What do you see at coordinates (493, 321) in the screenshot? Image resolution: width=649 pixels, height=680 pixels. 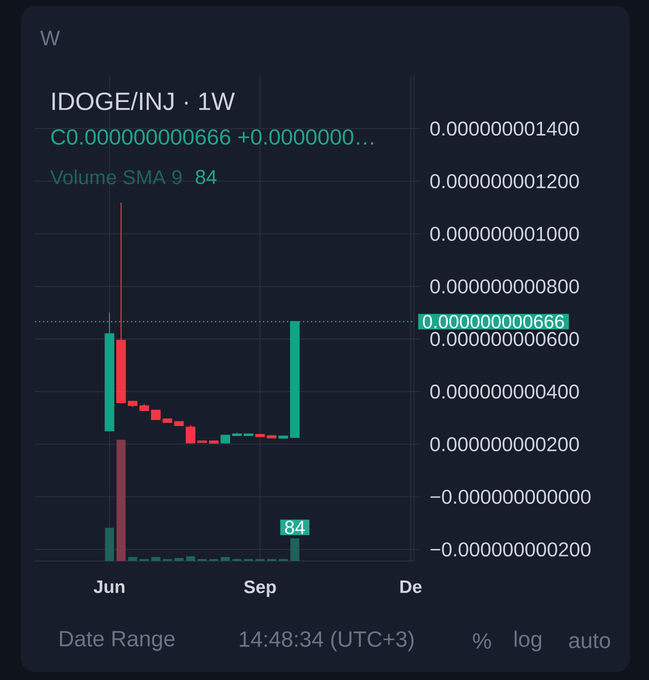 I see `ref-line-label: 0.000000000666` at bounding box center [493, 321].